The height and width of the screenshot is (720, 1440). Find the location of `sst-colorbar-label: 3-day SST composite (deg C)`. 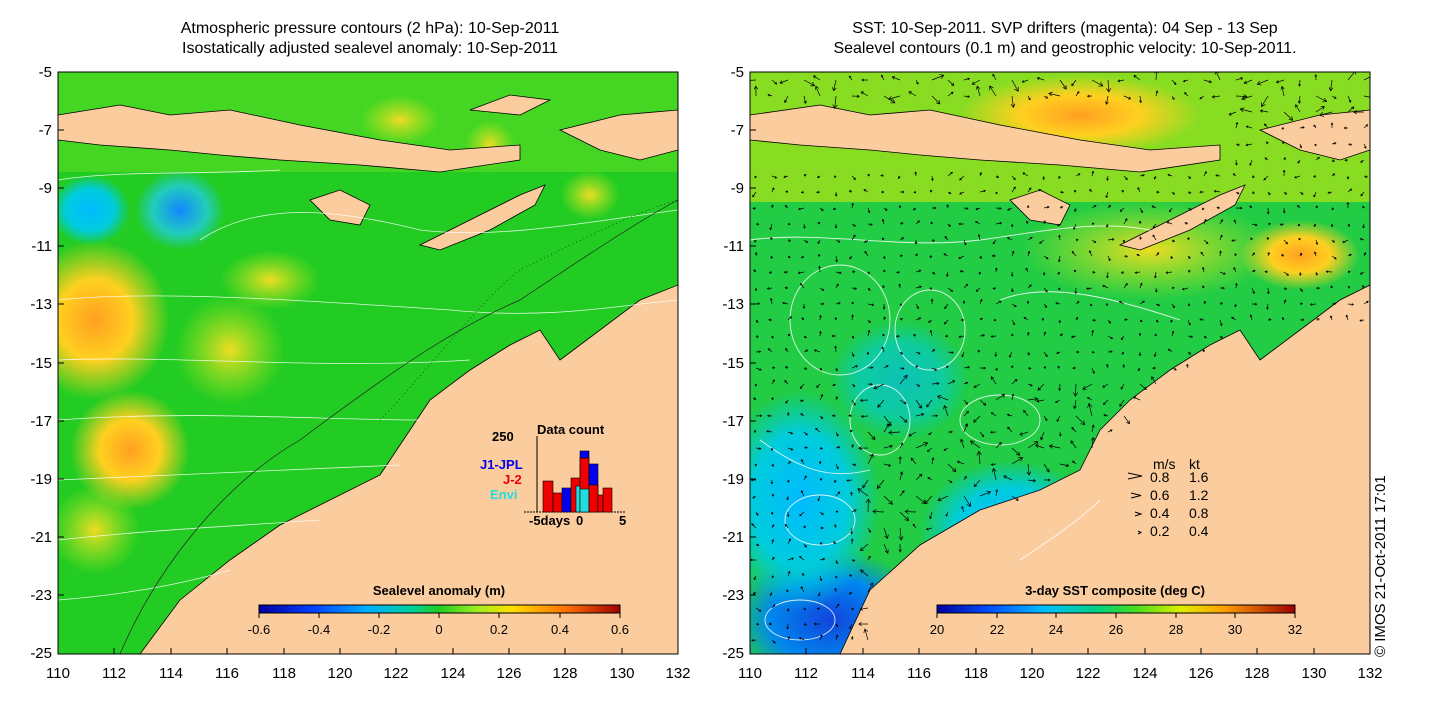

sst-colorbar-label: 3-day SST composite (deg C) is located at coordinates (1115, 590).